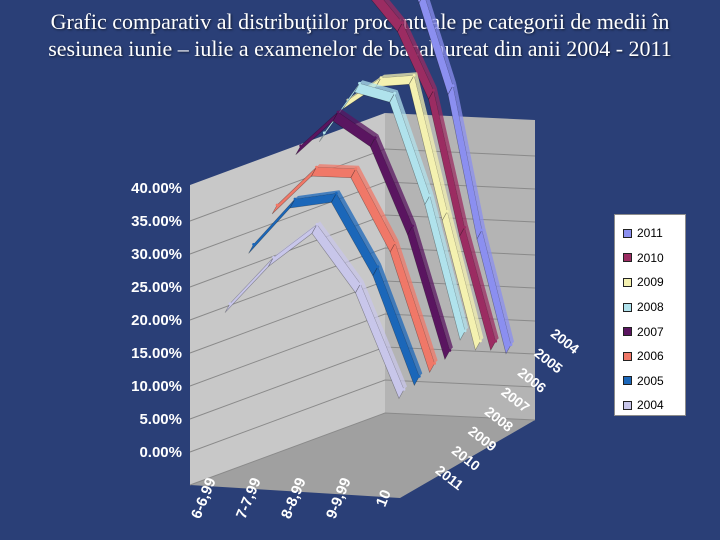 The width and height of the screenshot is (720, 540). What do you see at coordinates (650, 257) in the screenshot?
I see `legend-label: 2010` at bounding box center [650, 257].